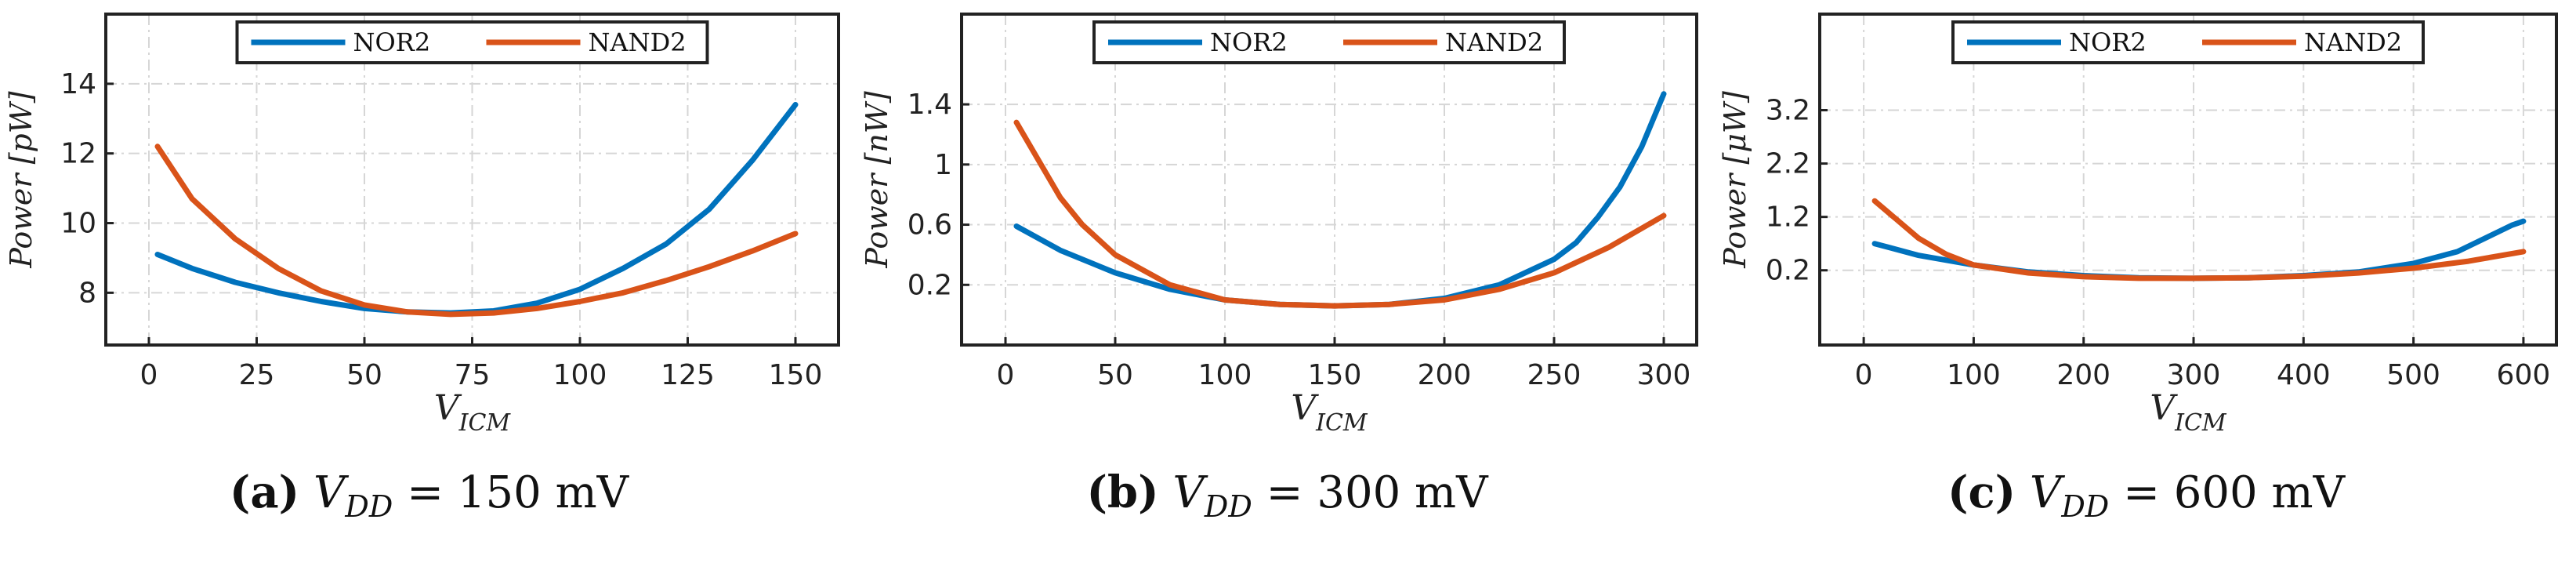 The image size is (2576, 563). I want to click on chart-c-caption-var: VDD, so click(2069, 496).